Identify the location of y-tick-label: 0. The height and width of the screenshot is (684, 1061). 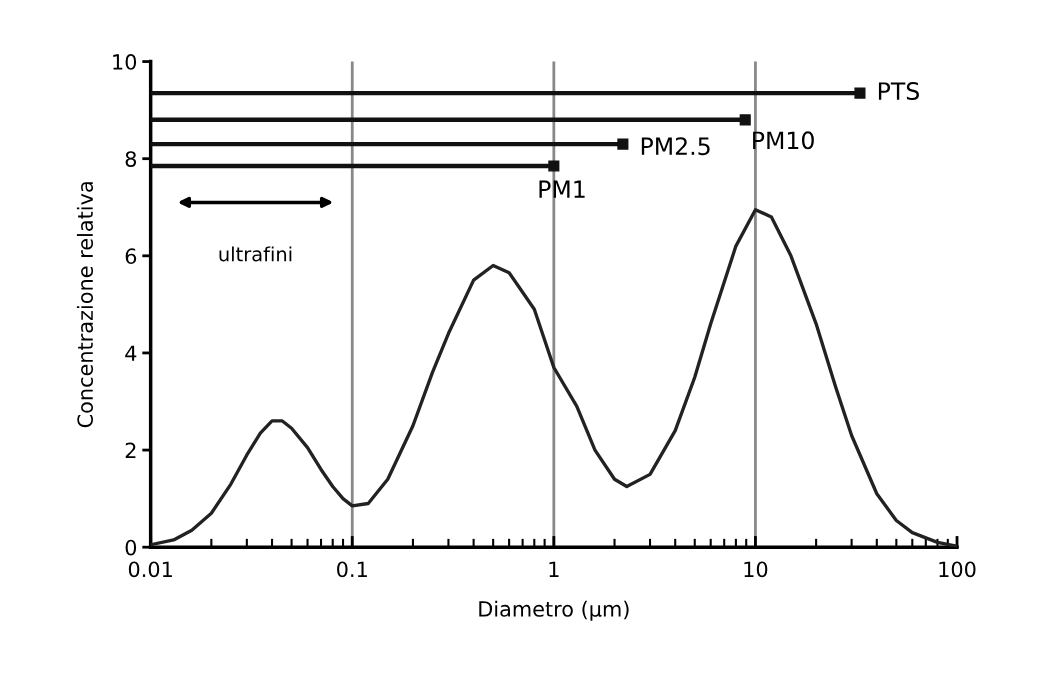
(131, 547).